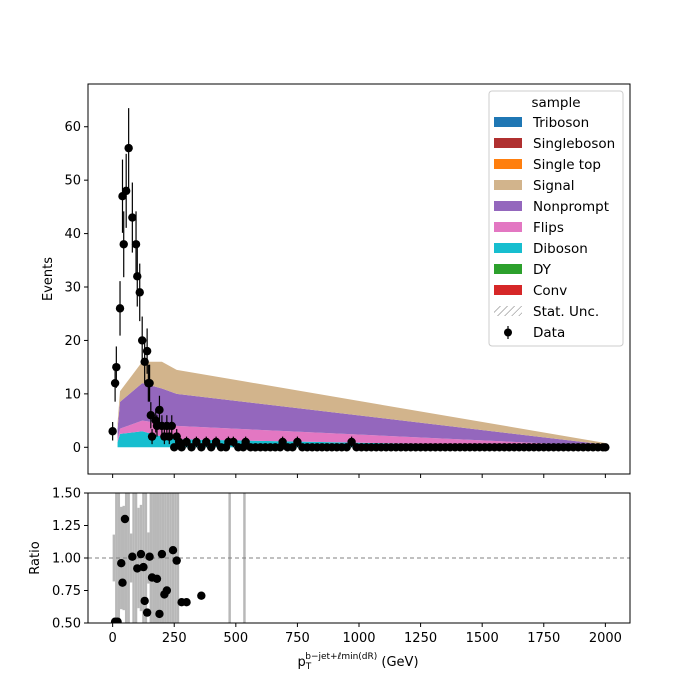  What do you see at coordinates (542, 270) in the screenshot?
I see `legend-label: DY` at bounding box center [542, 270].